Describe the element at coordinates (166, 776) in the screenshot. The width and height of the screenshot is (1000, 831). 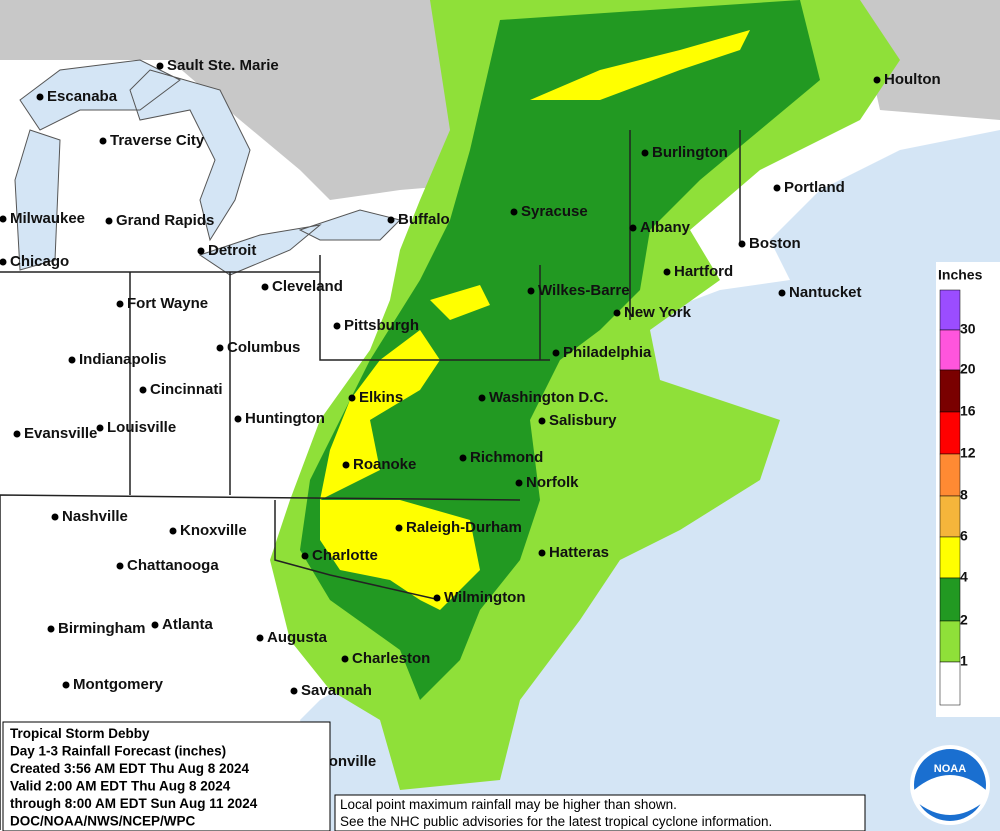
I see `info-box` at that location.